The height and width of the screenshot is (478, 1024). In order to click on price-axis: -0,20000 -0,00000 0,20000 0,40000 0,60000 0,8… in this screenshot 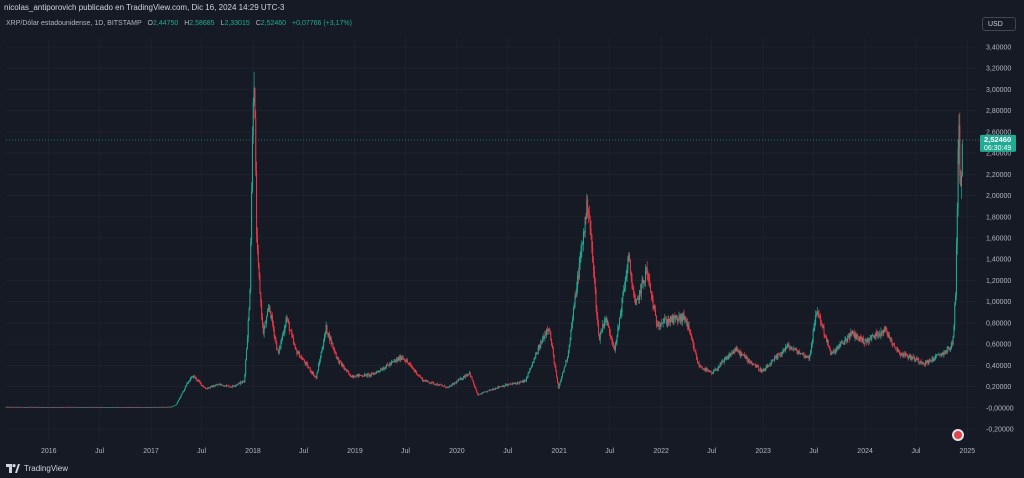, I will do `click(1000, 239)`.